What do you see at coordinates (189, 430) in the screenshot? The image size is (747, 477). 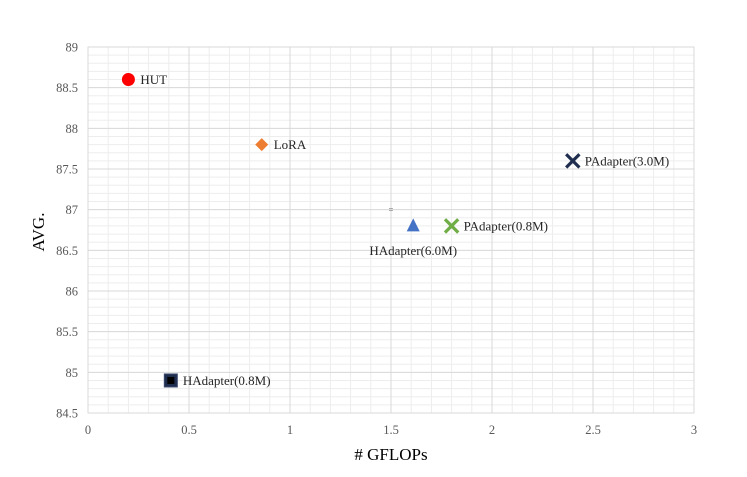 I see `x-tick-label: 0.5` at bounding box center [189, 430].